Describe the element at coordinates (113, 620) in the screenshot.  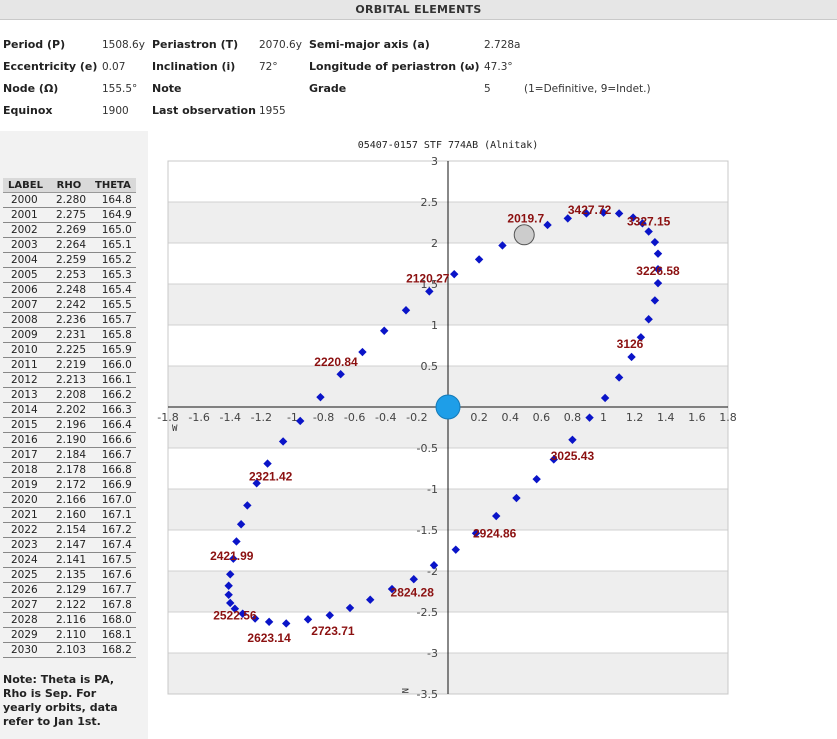
I see `cell-theta: 168.0` at that location.